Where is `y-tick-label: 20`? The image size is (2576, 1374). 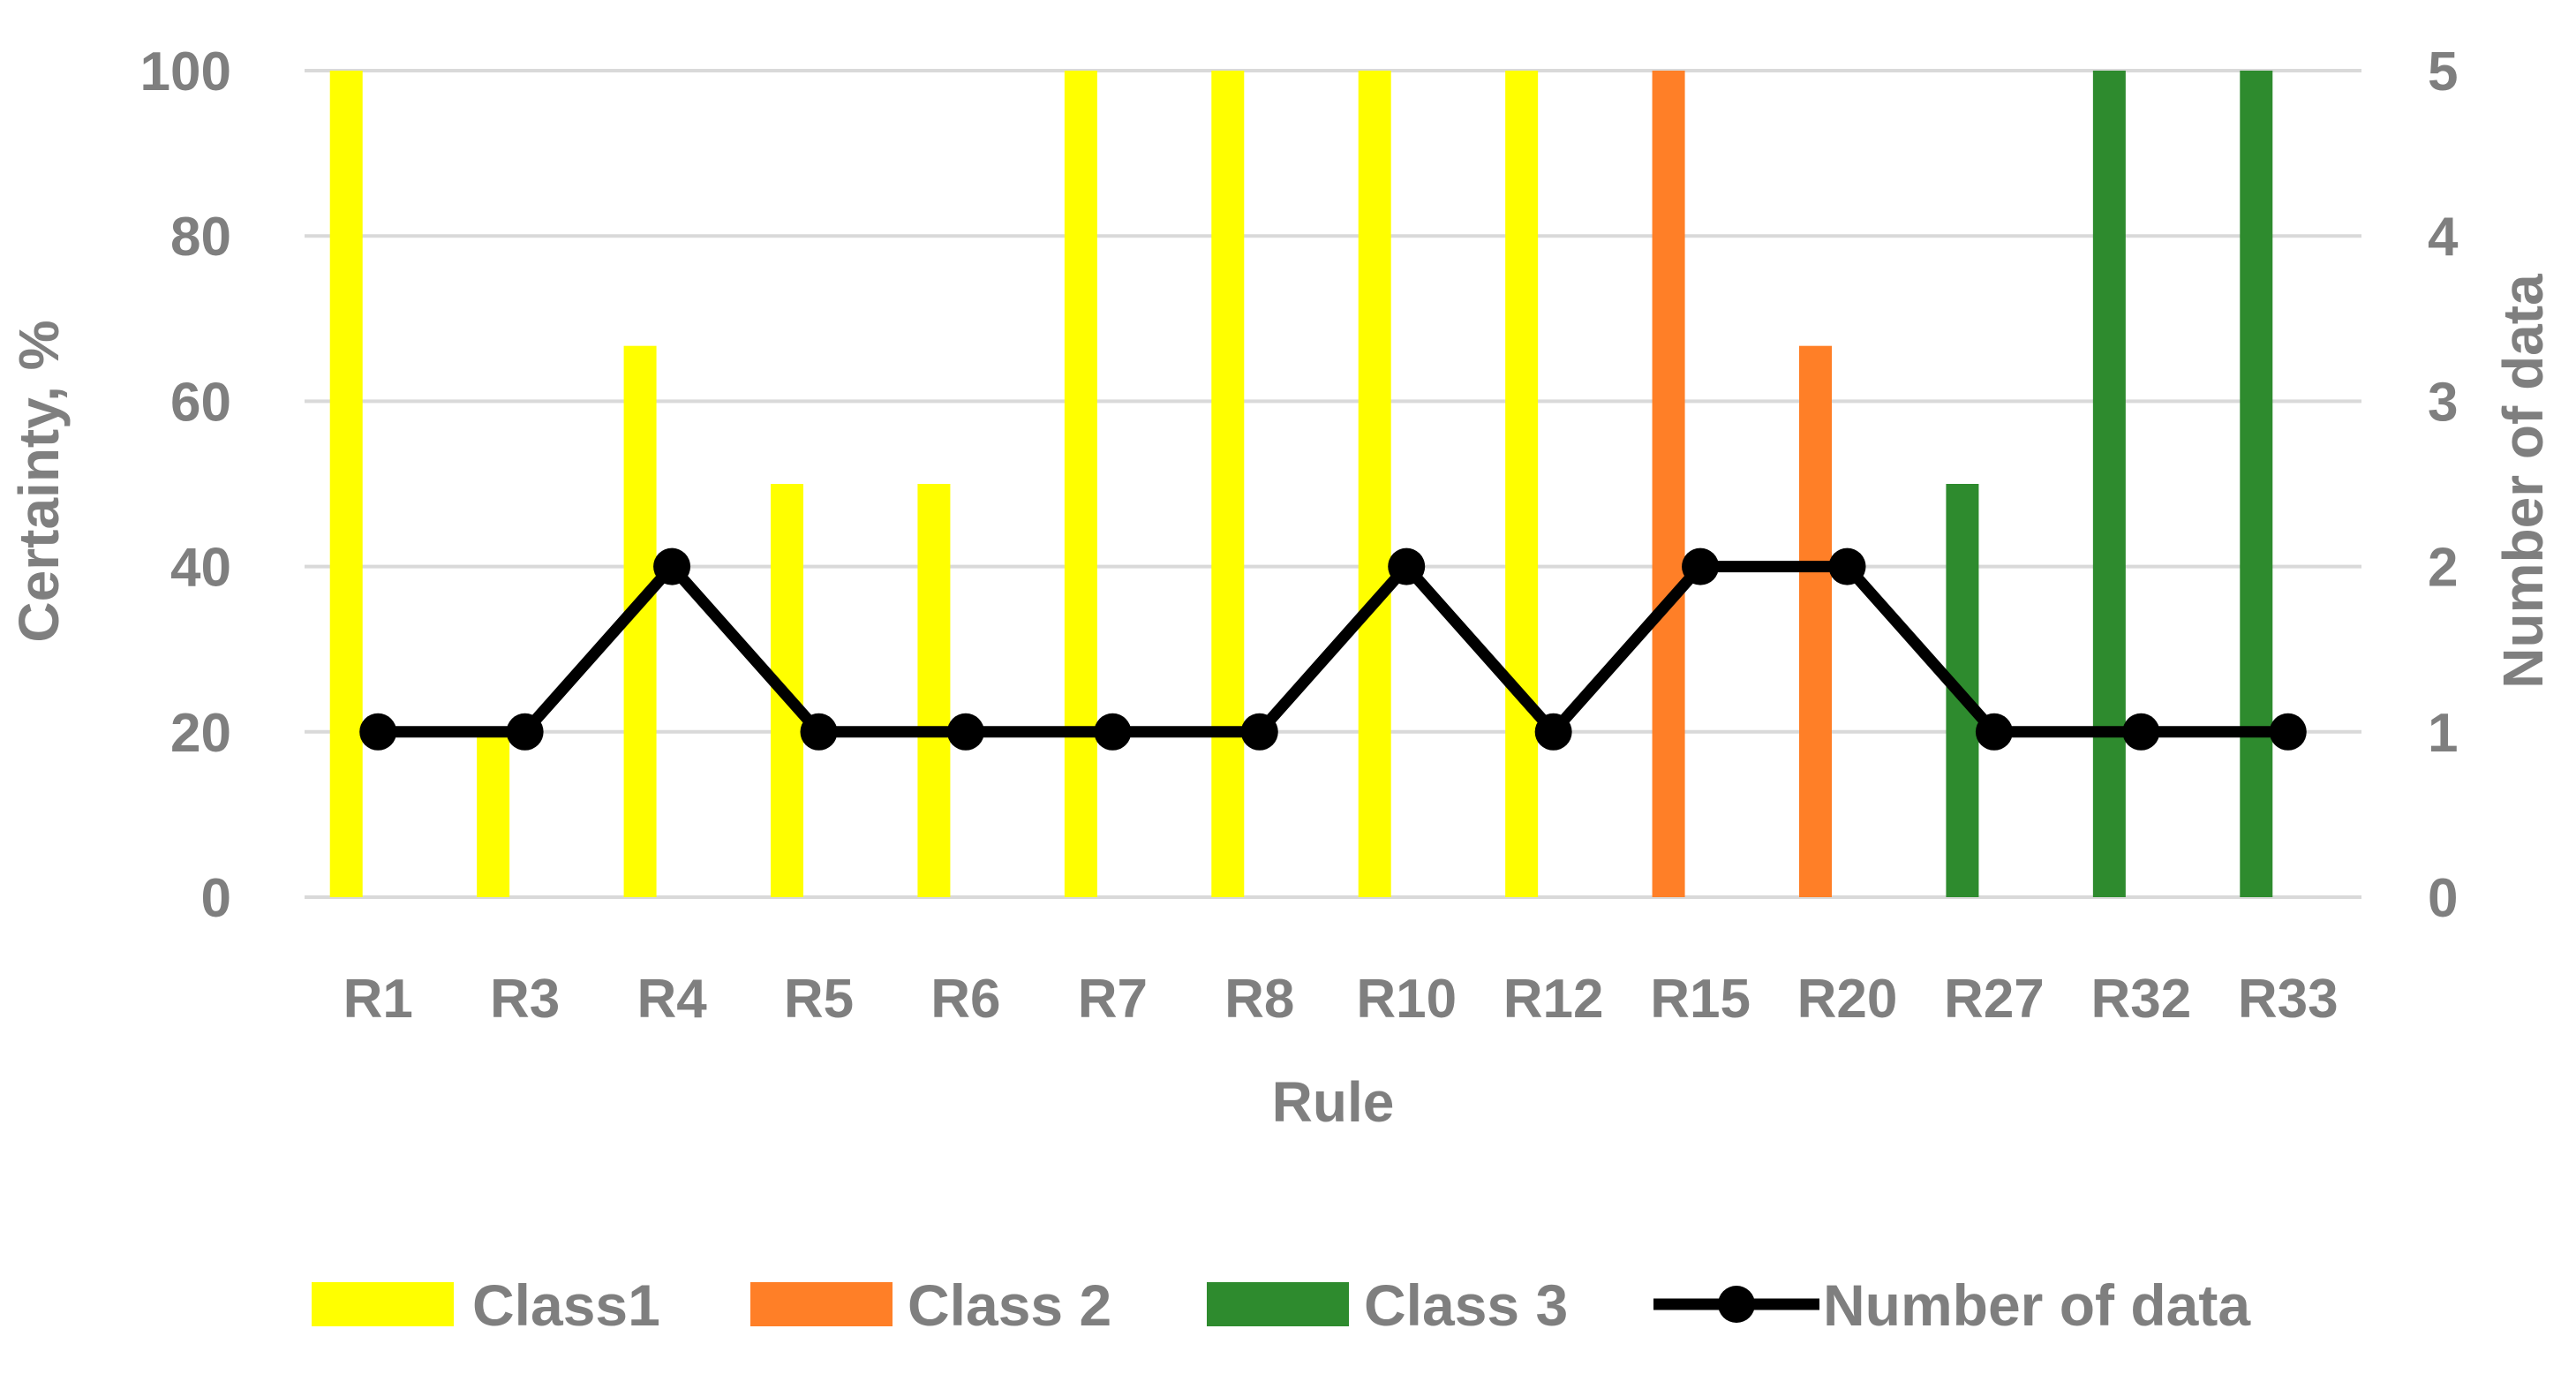 y-tick-label: 20 is located at coordinates (201, 733).